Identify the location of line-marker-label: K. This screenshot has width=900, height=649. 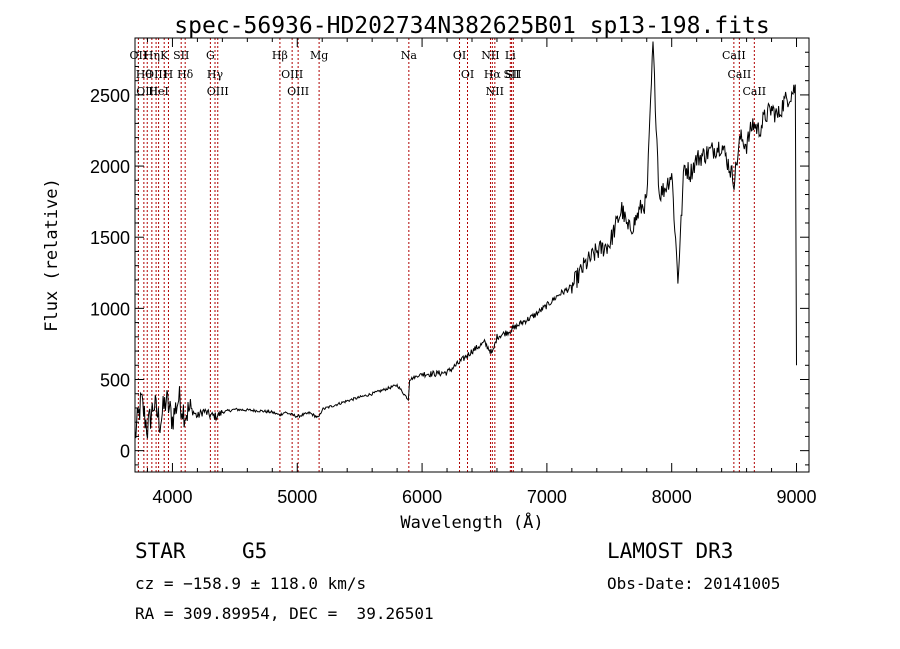
(164, 55).